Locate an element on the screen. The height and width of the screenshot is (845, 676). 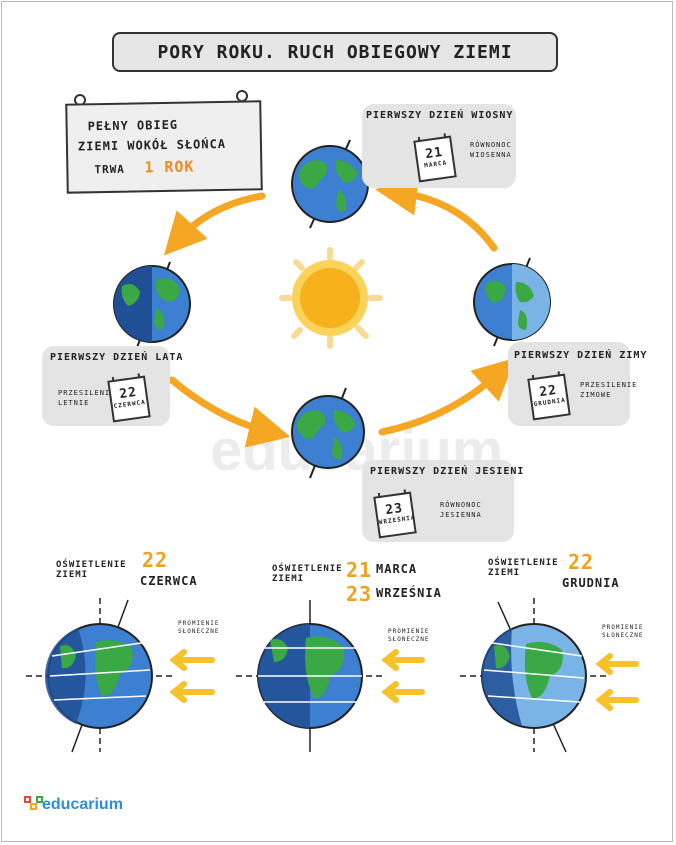
illumination-december-label: Oświetlenie Ziemi is located at coordinates (523, 568).